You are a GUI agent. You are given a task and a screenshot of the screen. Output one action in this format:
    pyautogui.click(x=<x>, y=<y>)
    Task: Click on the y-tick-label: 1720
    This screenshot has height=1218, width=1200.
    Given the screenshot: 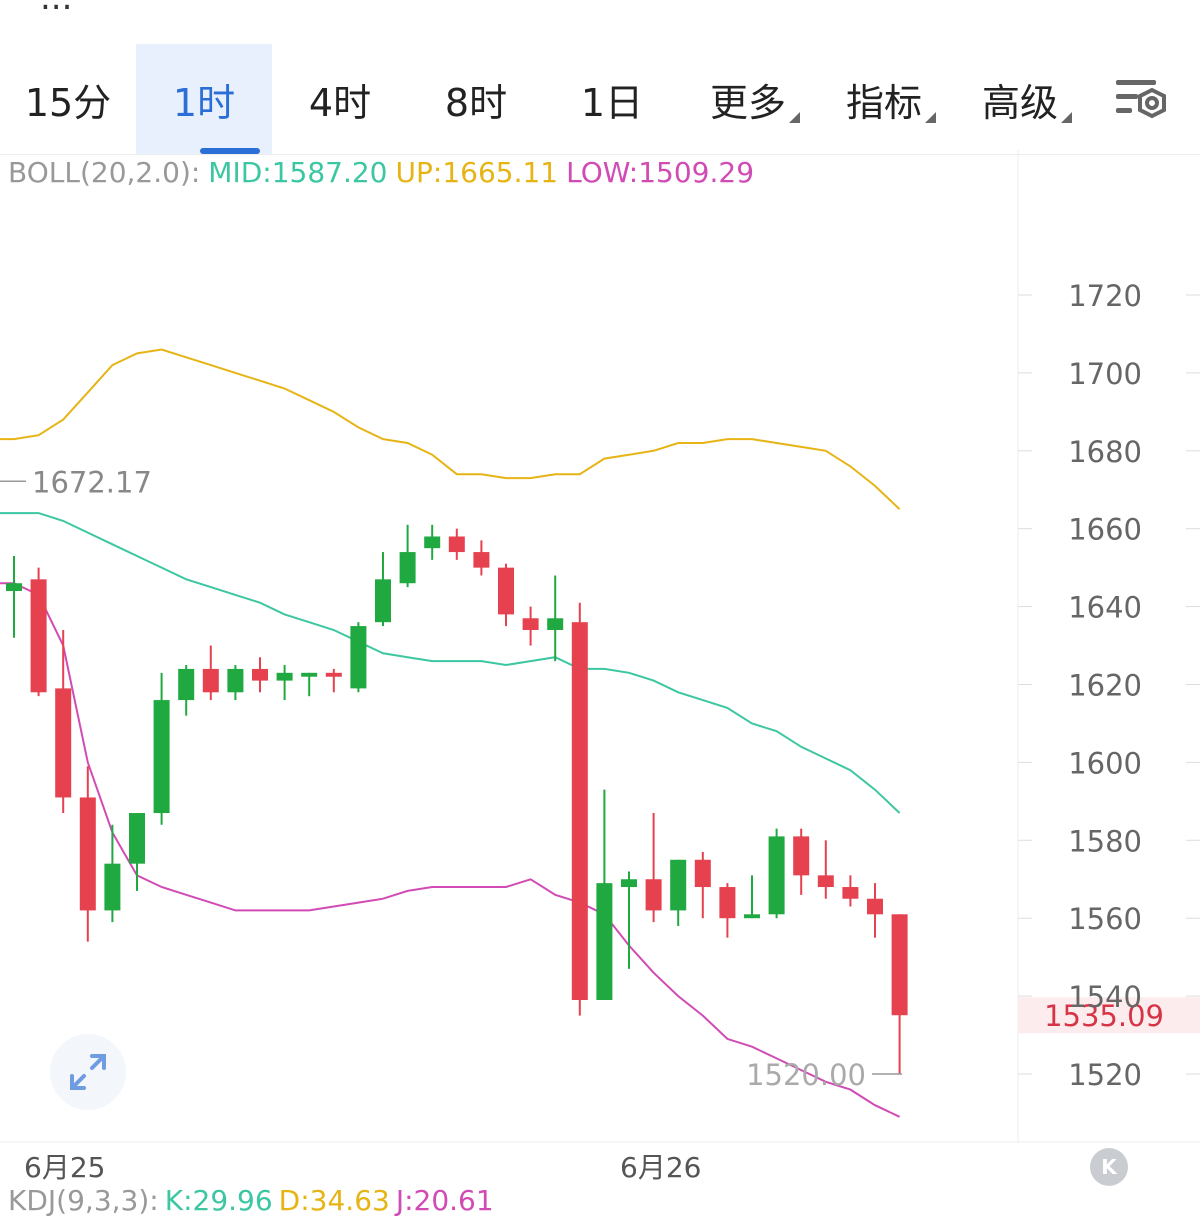 What is the action you would take?
    pyautogui.click(x=1105, y=296)
    